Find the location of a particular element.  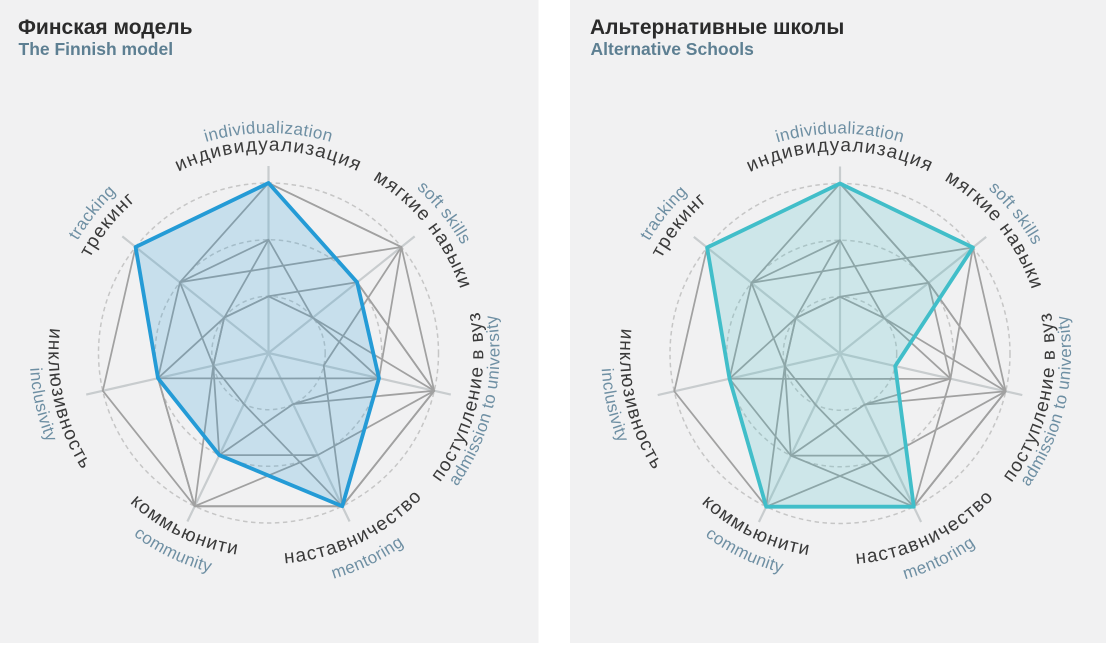

svg-text: The Finnish model is located at coordinates (96, 49).